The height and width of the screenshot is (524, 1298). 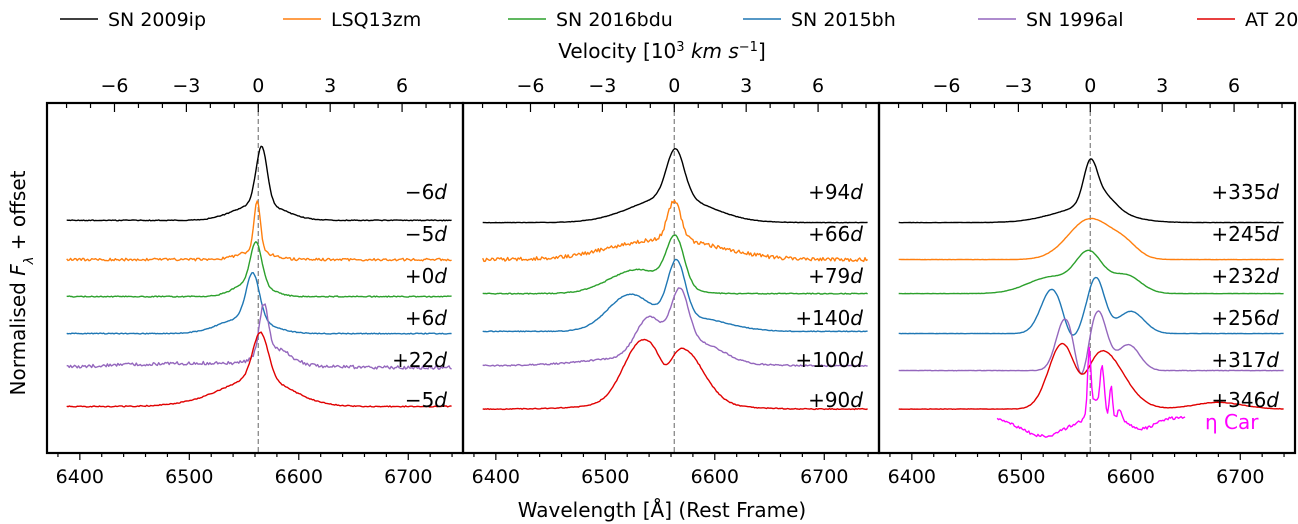 I want to click on phase-value: +232, so click(x=1238, y=276).